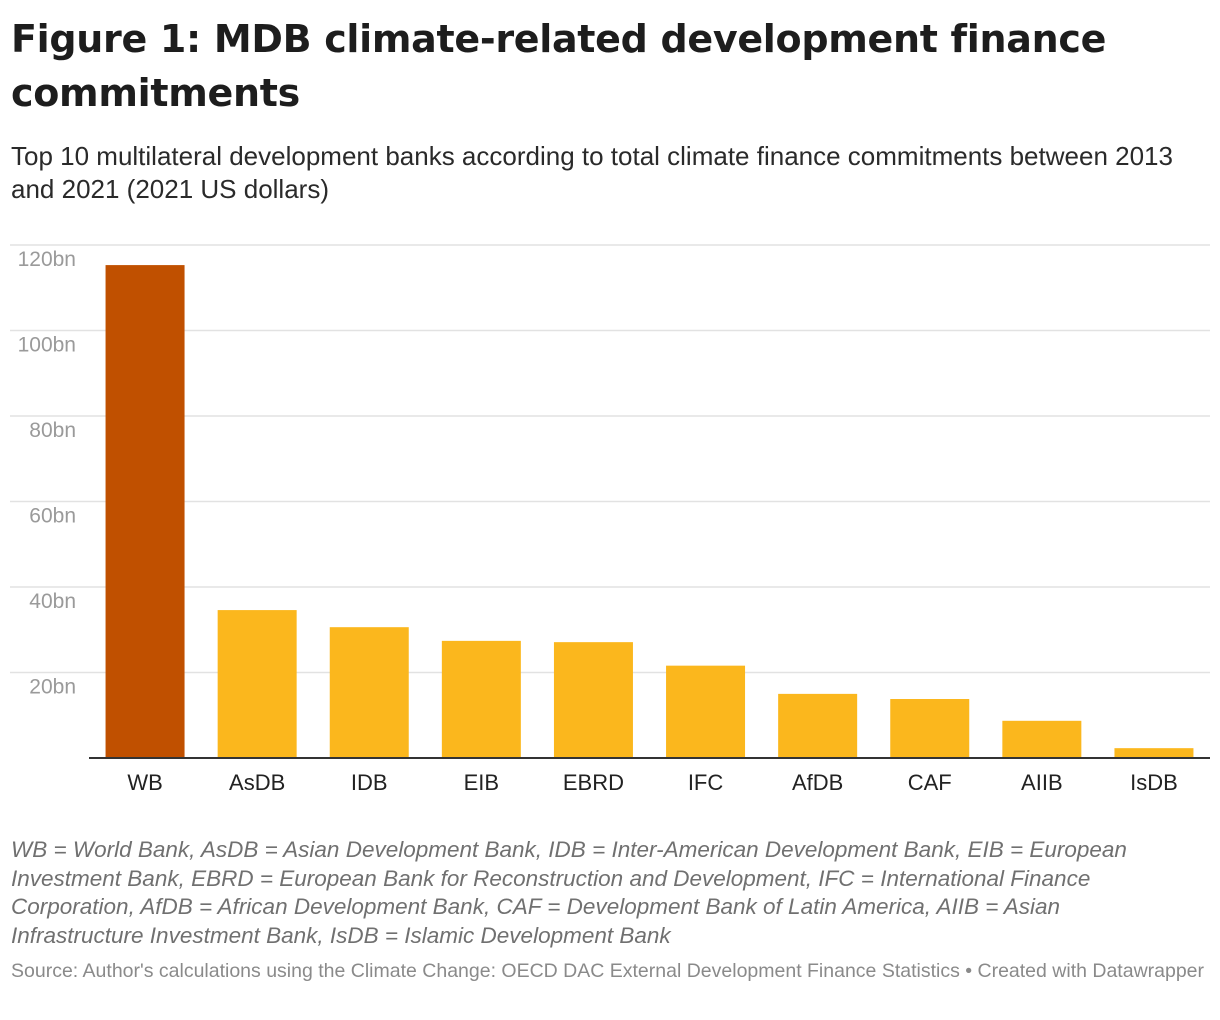  I want to click on y-tick-label: 100bn, so click(47, 345).